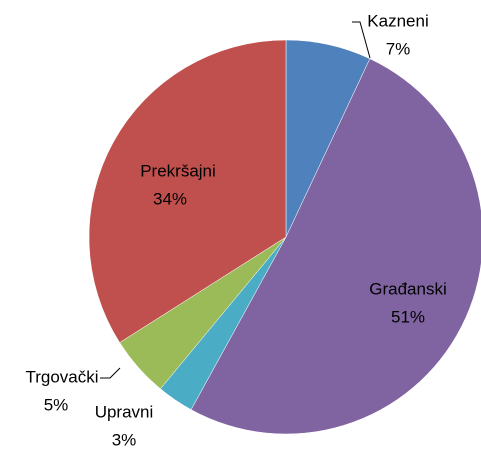 The height and width of the screenshot is (458, 481). Describe the element at coordinates (398, 48) in the screenshot. I see `value-label: 7%` at that location.